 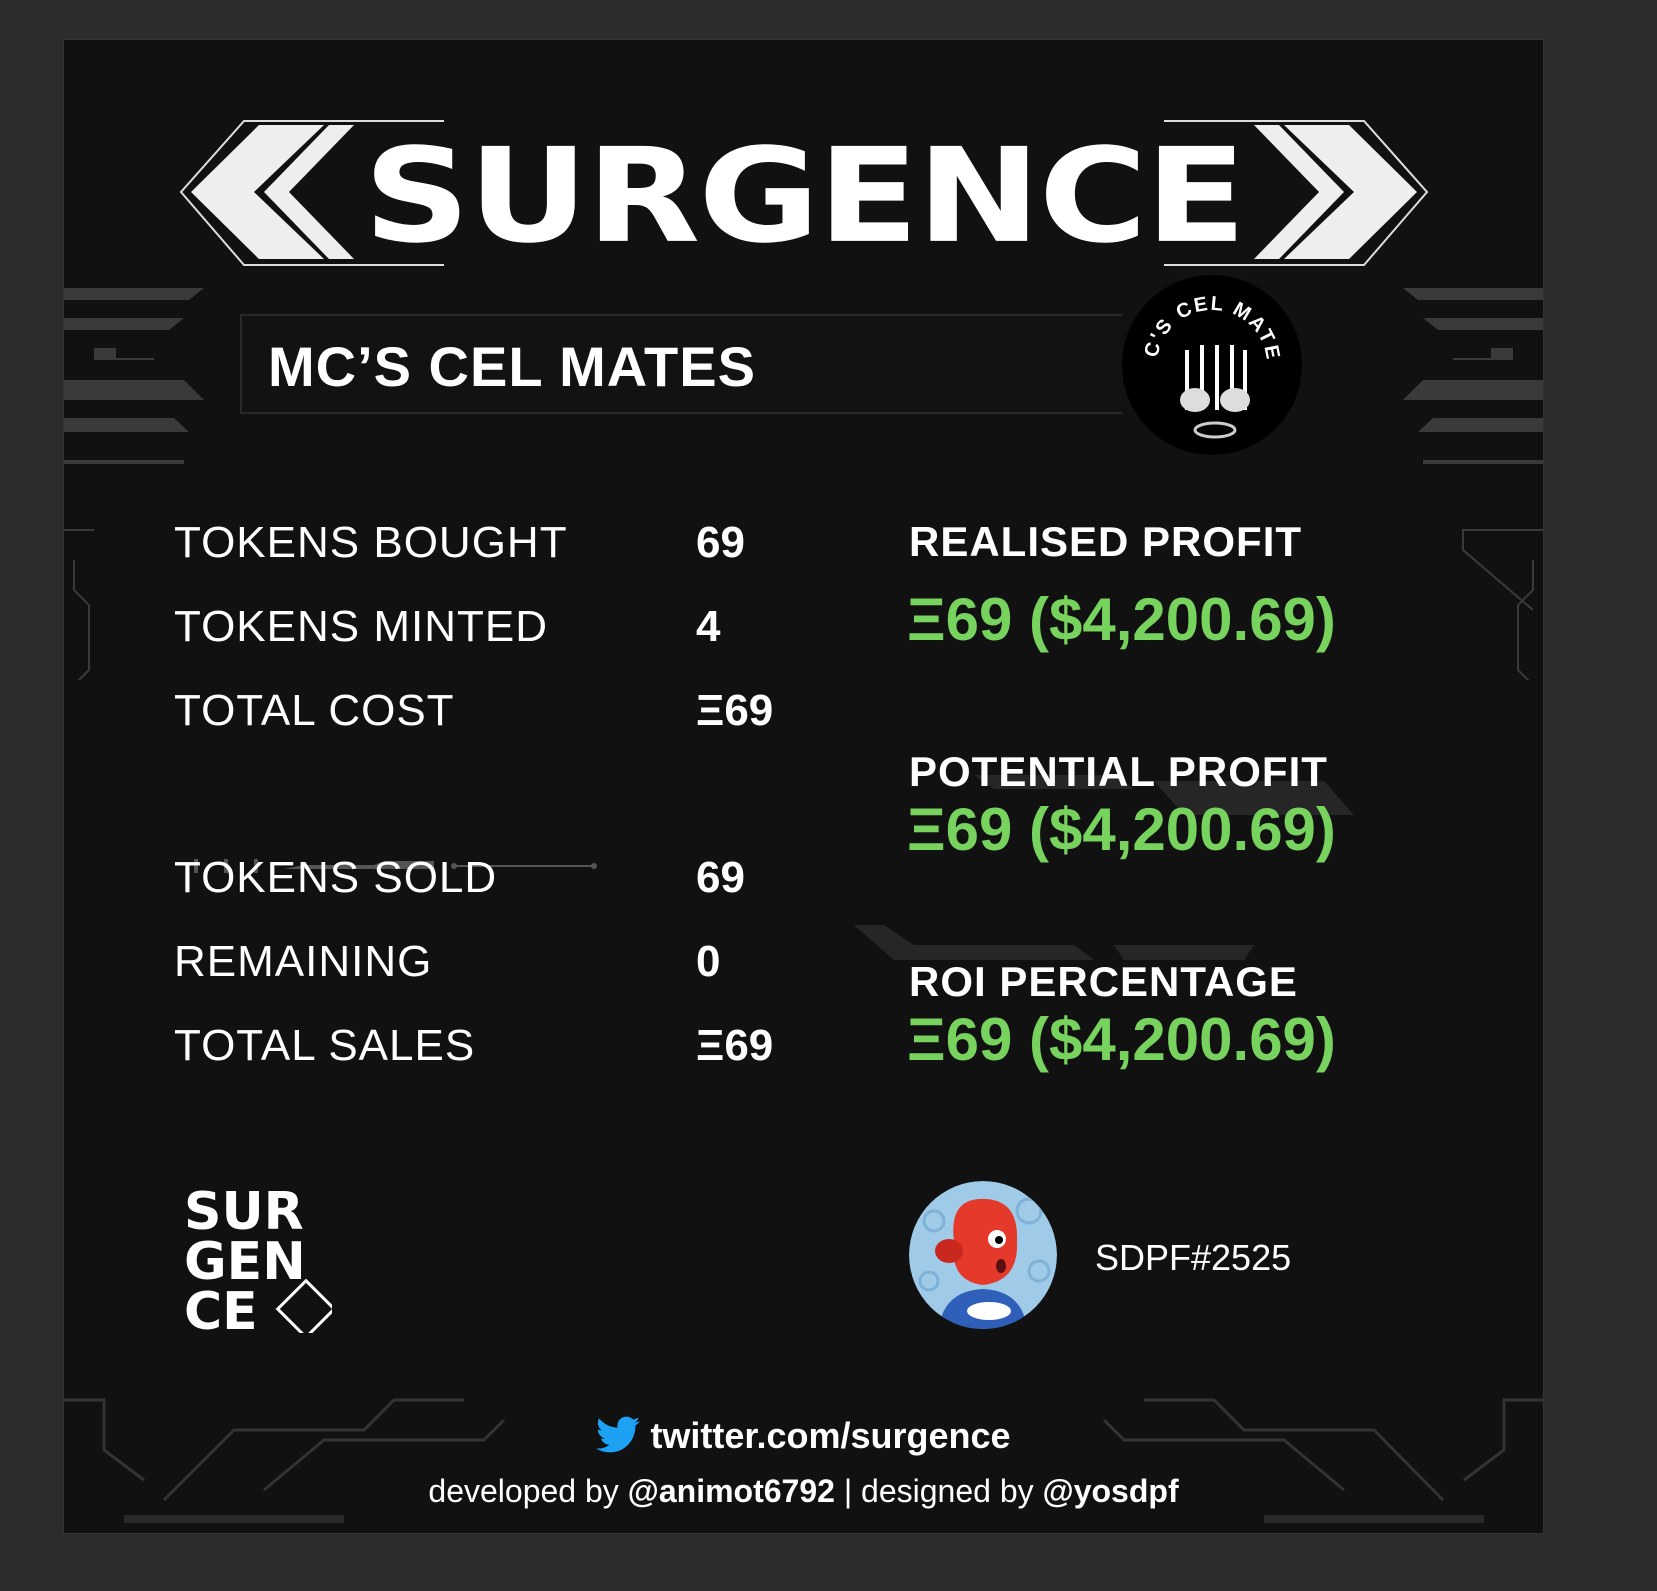 I want to click on stat-label: TOKENS SOLD, so click(x=336, y=877).